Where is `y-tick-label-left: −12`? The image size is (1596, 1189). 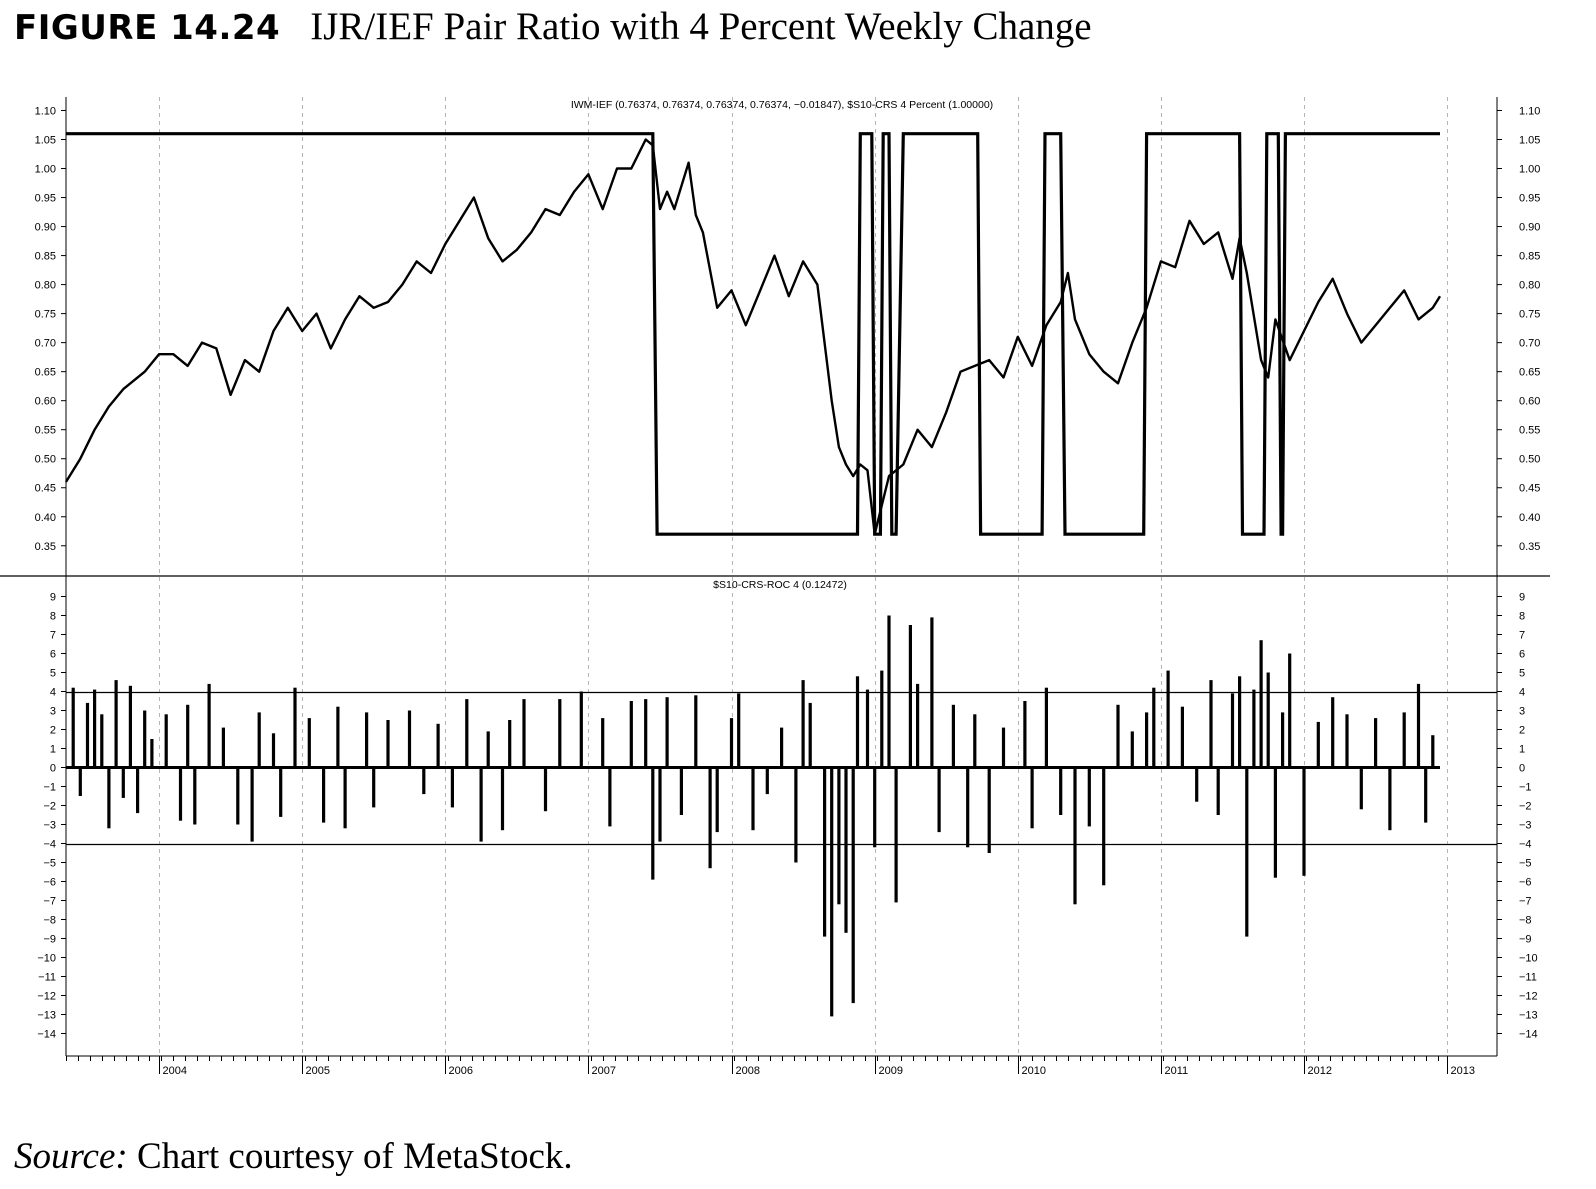
y-tick-label-left: −12 is located at coordinates (46, 997).